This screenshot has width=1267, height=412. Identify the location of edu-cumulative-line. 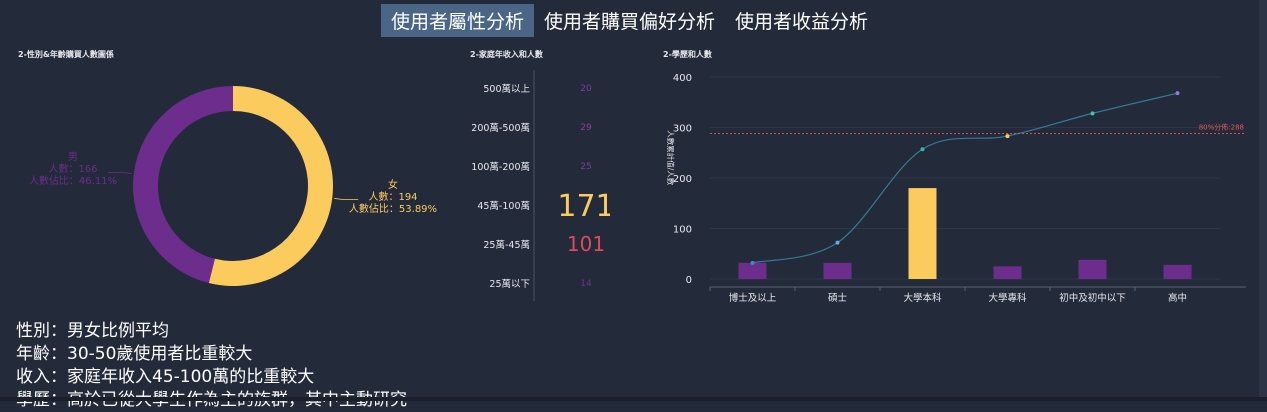
(965, 178).